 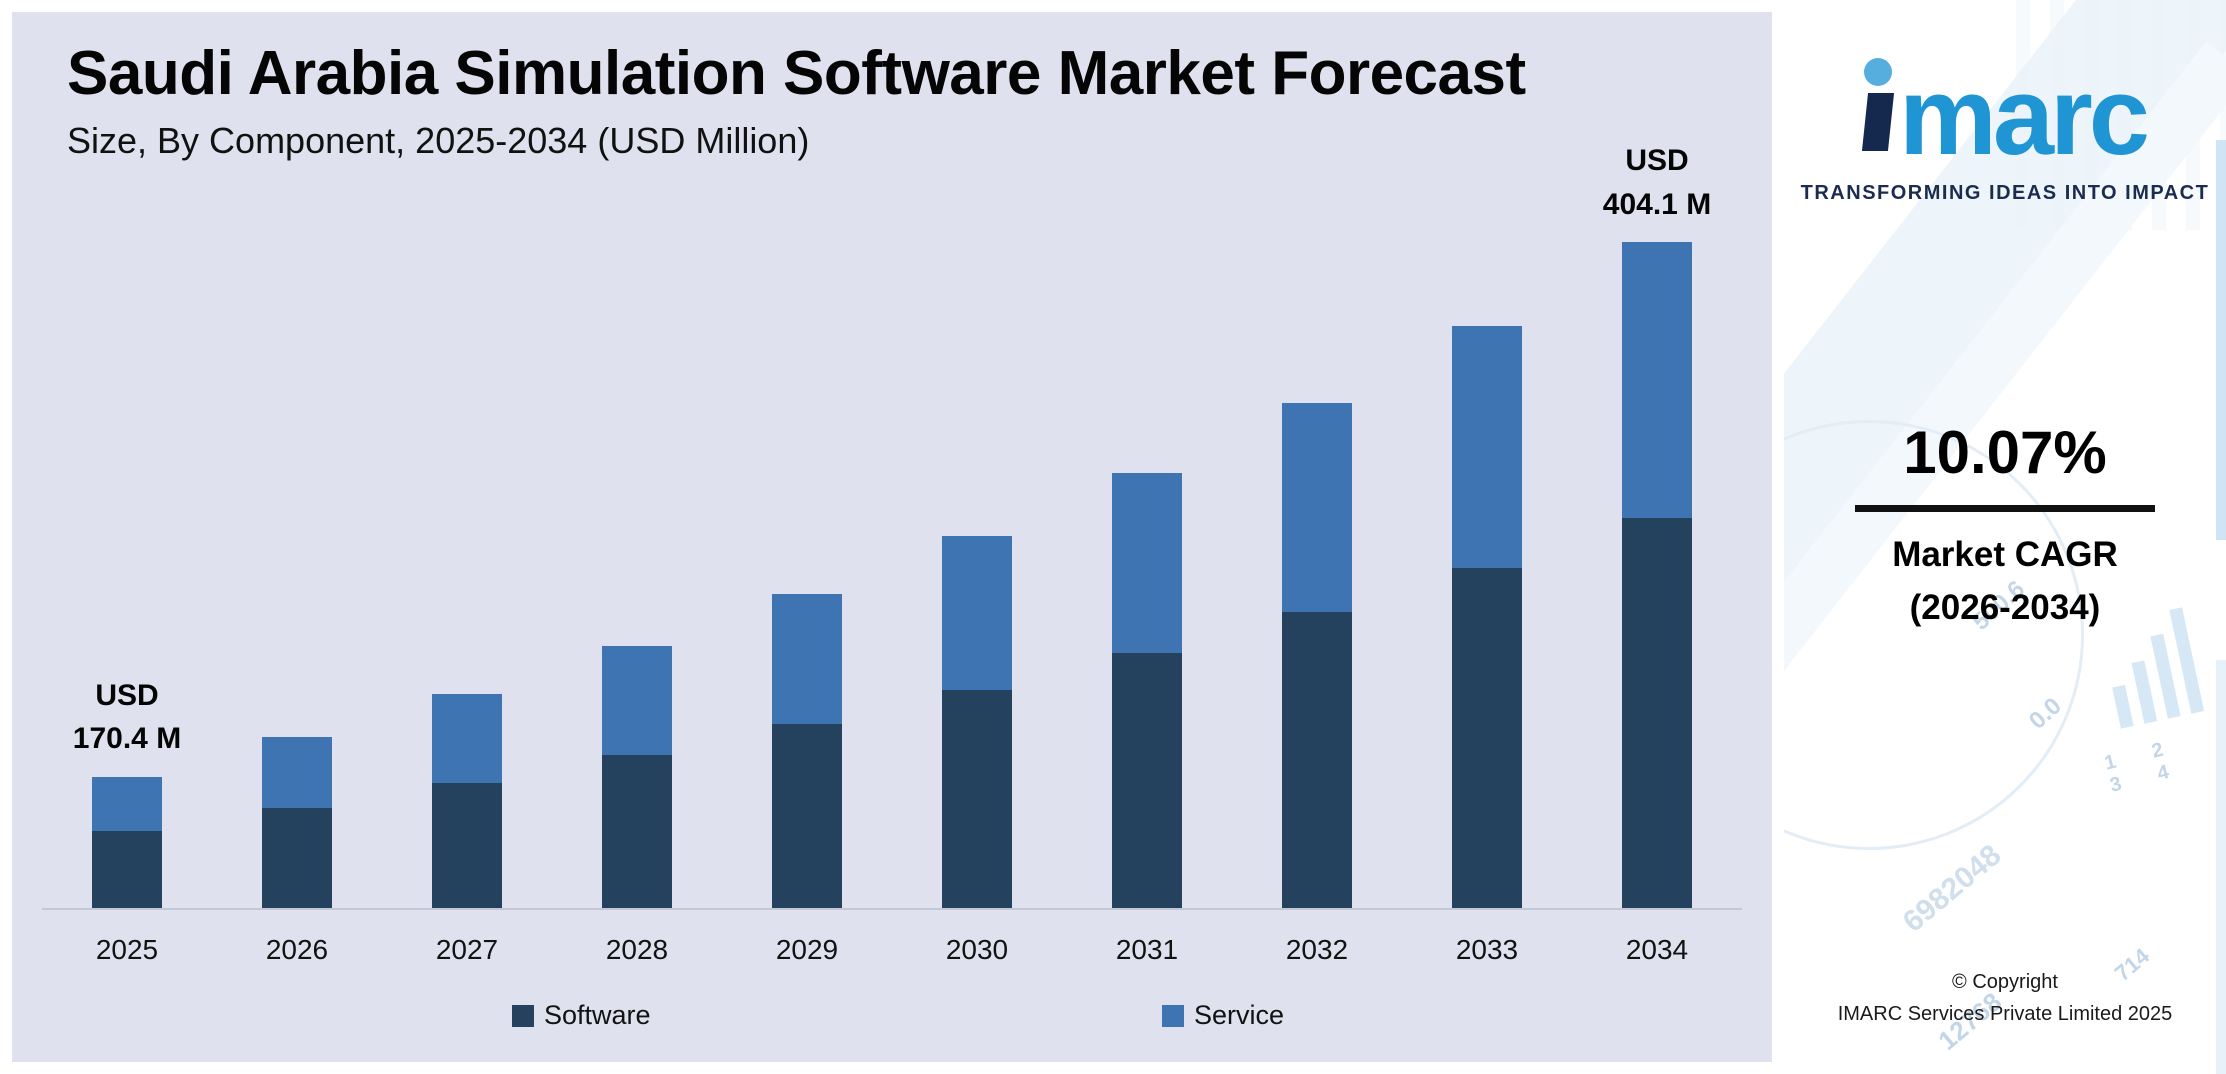 I want to click on cagr-value: 10.07%, so click(x=2005, y=452).